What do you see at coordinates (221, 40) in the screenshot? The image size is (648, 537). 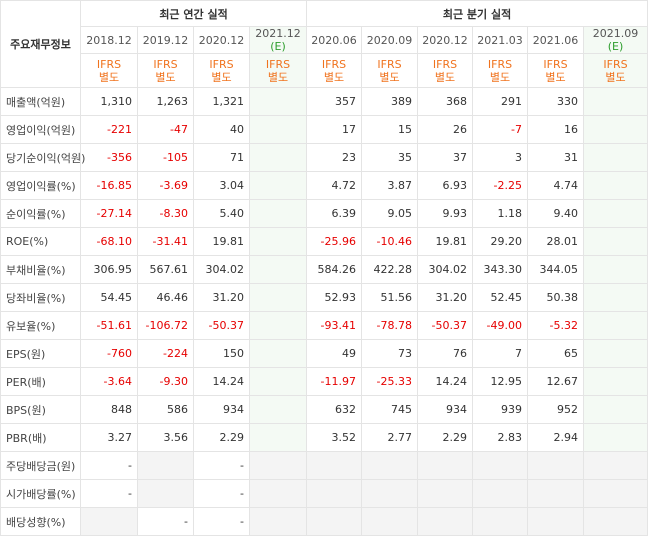 I see `period-header: 2020.12` at bounding box center [221, 40].